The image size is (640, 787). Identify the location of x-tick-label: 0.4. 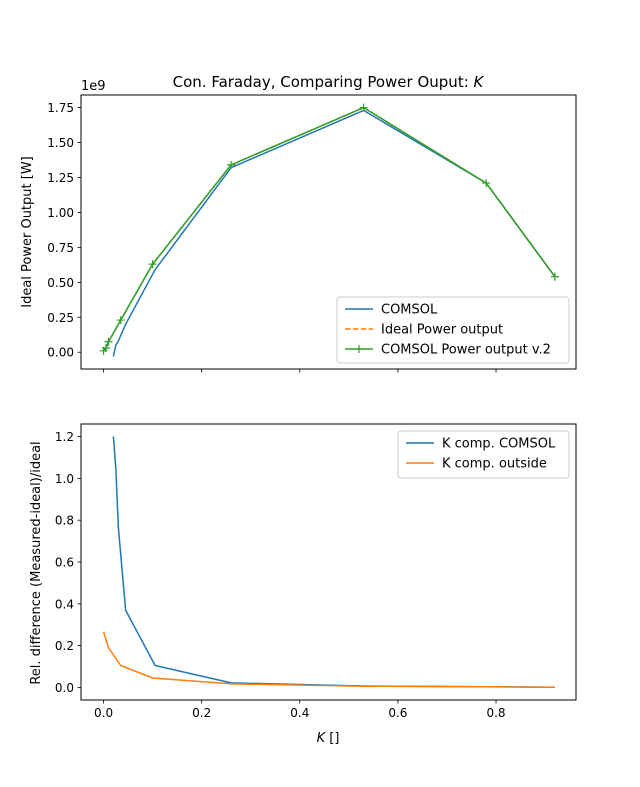
(299, 713).